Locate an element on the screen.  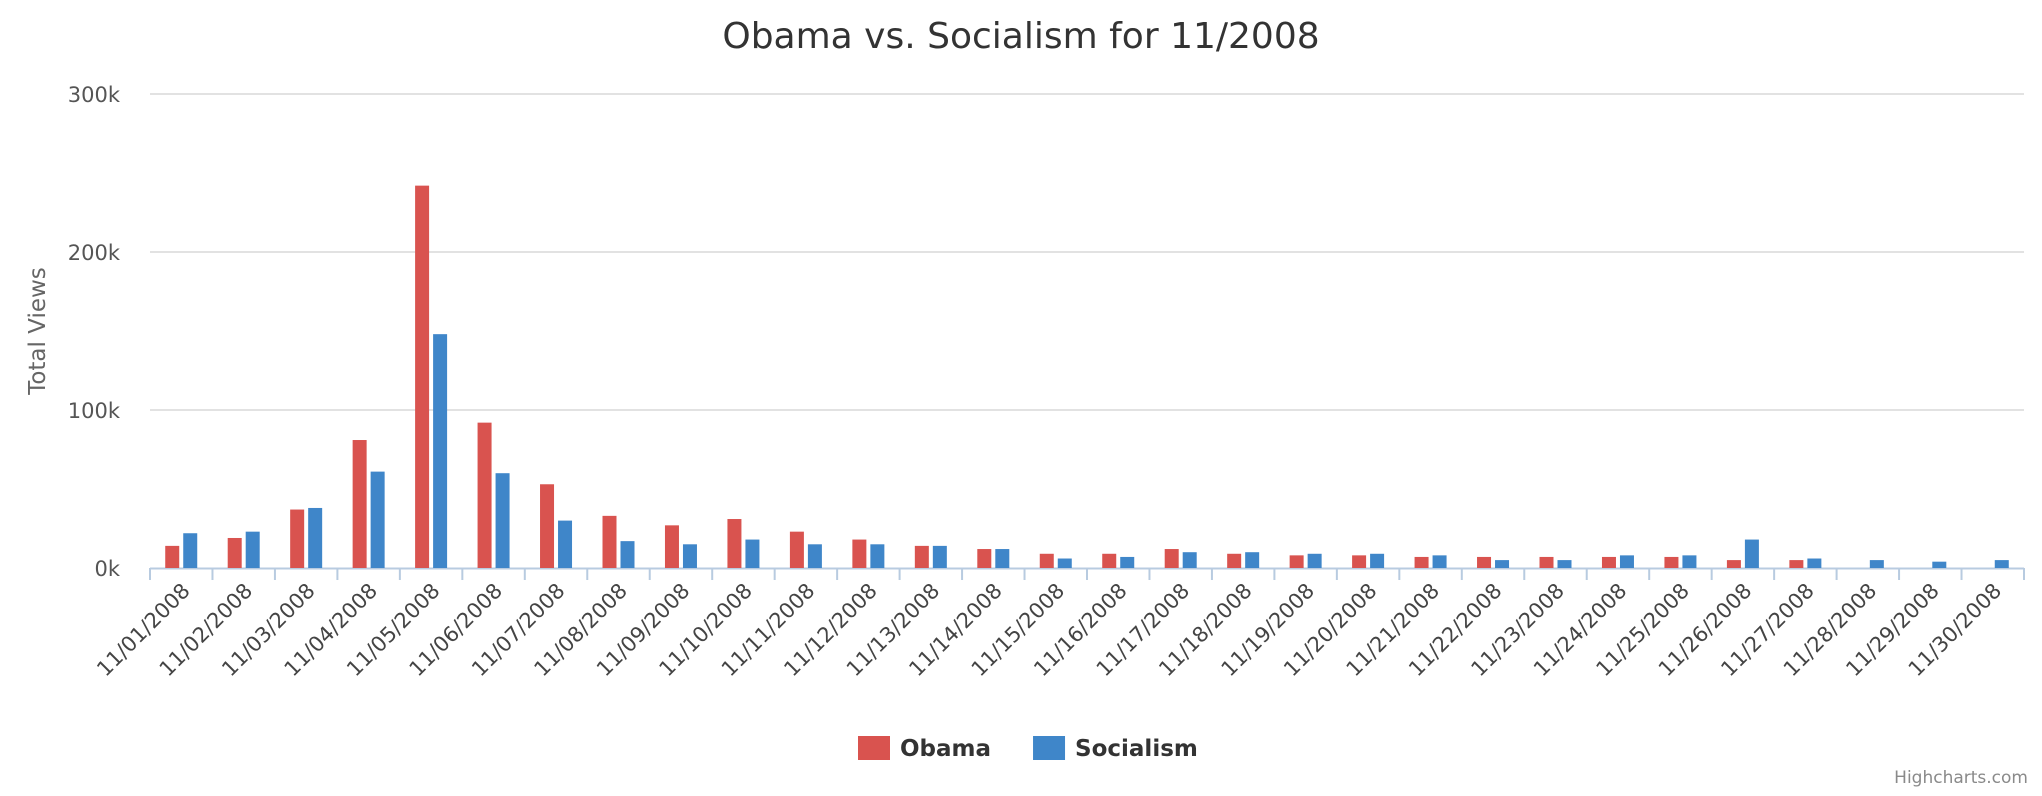
legend-item-obama: Obama is located at coordinates (945, 749).